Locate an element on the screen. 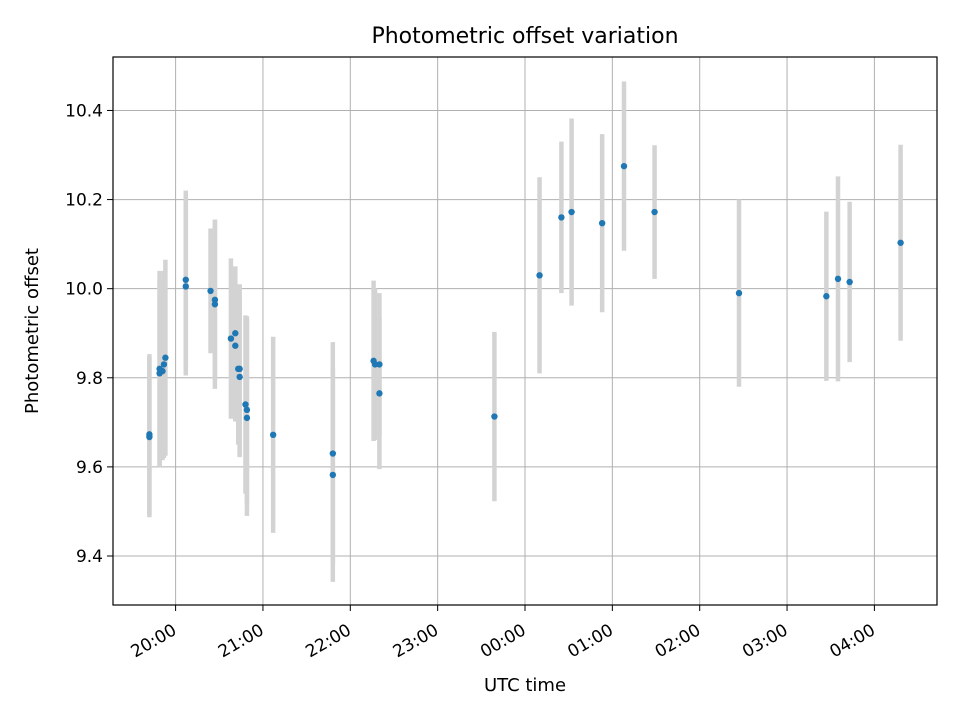  y-tick-label: 9.8 is located at coordinates (89, 379).